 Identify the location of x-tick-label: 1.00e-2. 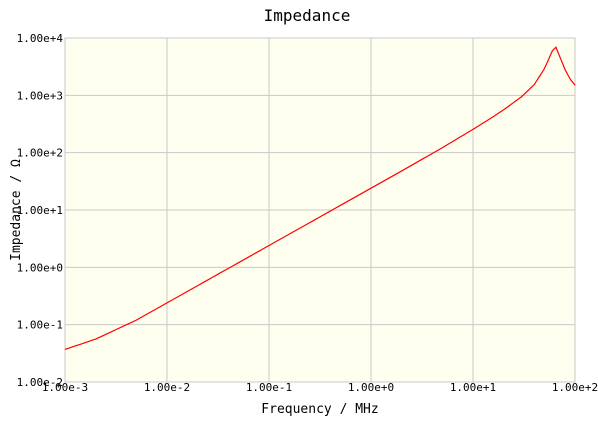
(167, 387).